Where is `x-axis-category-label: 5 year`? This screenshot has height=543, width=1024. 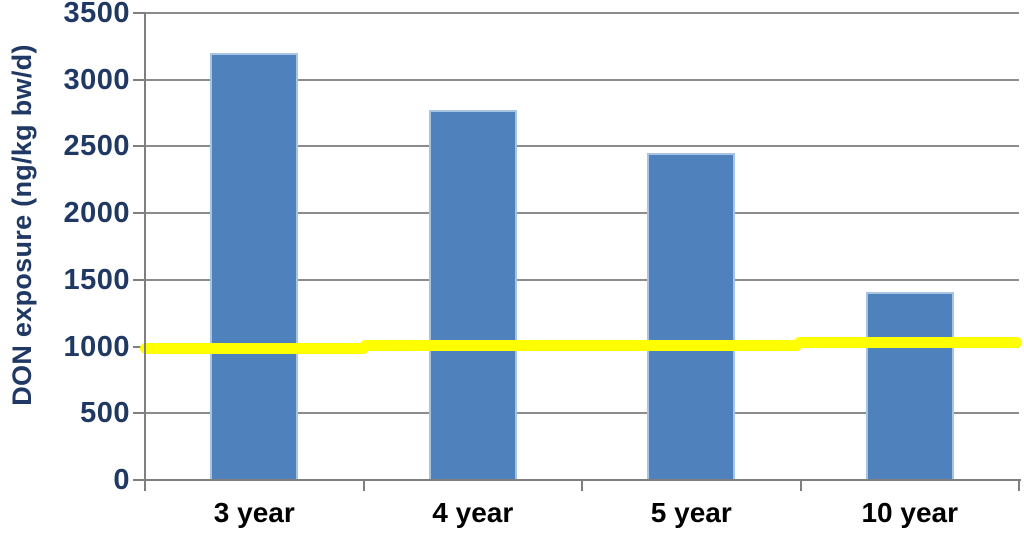
x-axis-category-label: 5 year is located at coordinates (691, 512).